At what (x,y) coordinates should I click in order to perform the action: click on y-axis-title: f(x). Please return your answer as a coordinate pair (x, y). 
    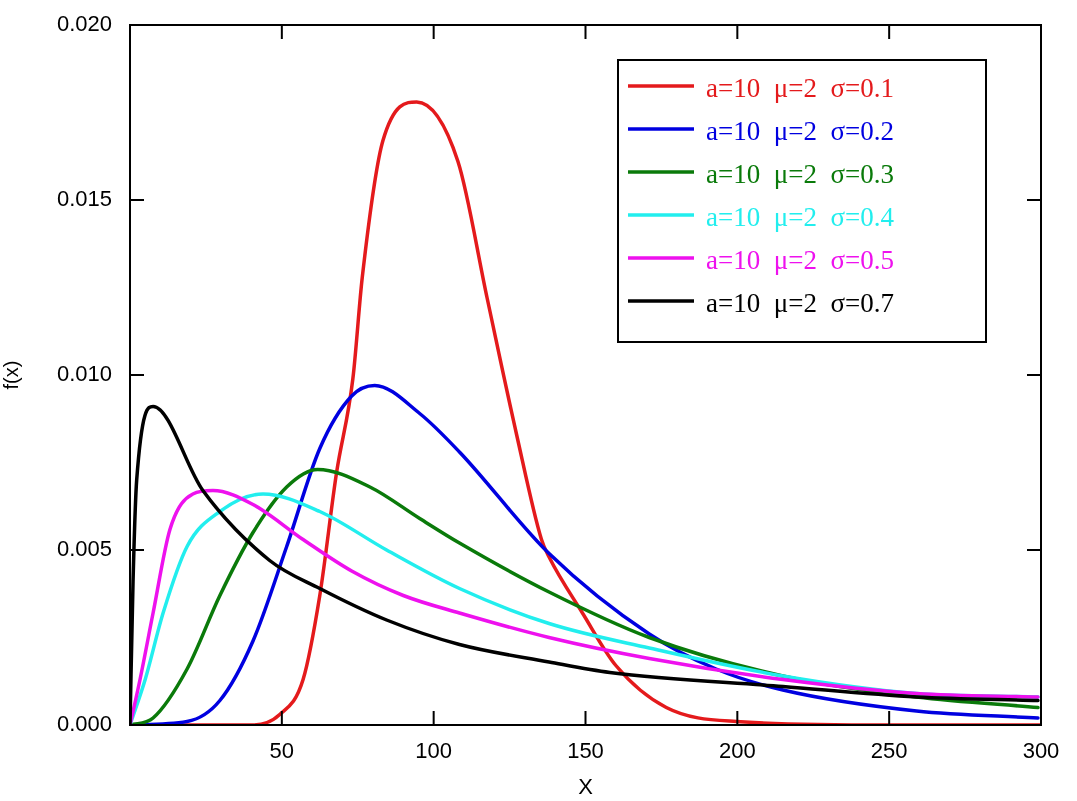
    Looking at the image, I should click on (11, 375).